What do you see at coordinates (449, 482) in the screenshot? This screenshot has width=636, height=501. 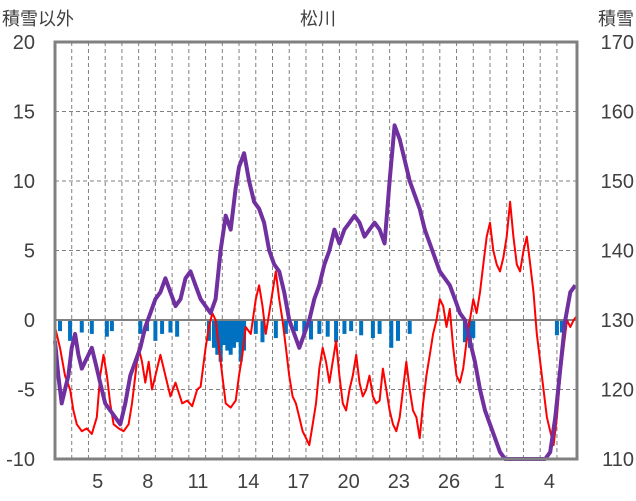 I see `x-tick-label: 26` at bounding box center [449, 482].